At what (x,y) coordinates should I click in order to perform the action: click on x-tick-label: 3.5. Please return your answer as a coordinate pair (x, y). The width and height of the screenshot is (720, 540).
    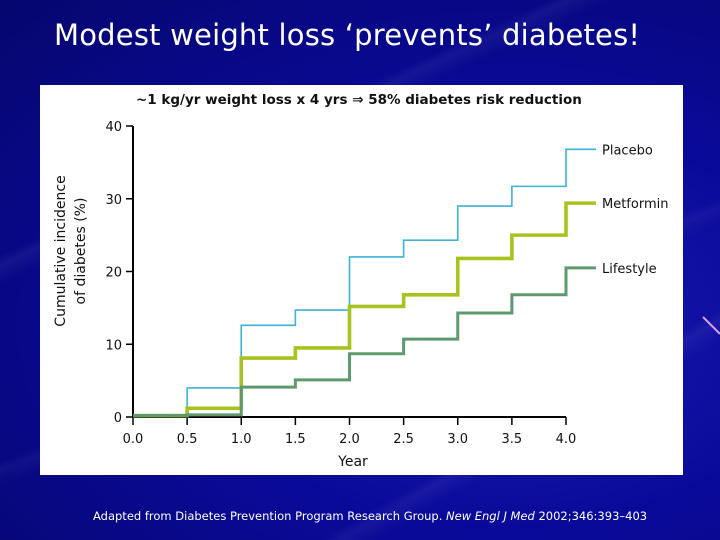
    Looking at the image, I should click on (512, 439).